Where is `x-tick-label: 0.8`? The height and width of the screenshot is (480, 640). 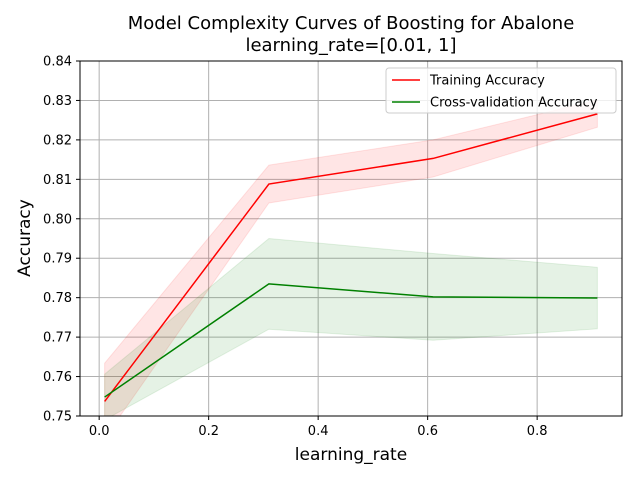 x-tick-label: 0.8 is located at coordinates (537, 431).